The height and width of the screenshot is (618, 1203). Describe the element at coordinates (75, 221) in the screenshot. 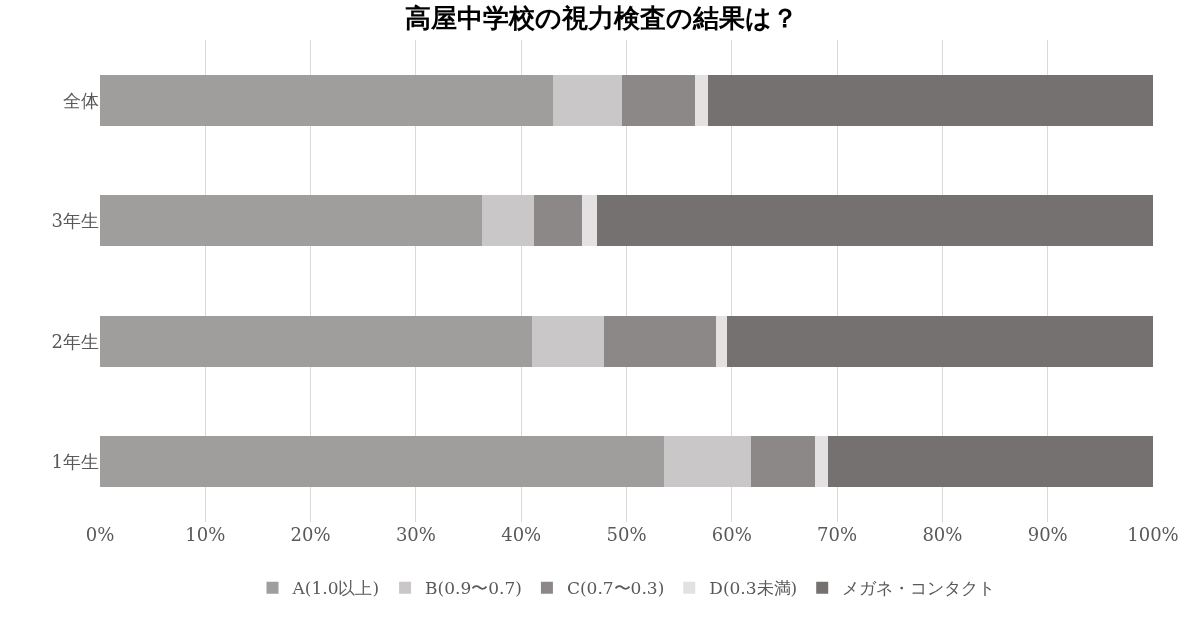

I see `y-tick-label: 3年生` at that location.